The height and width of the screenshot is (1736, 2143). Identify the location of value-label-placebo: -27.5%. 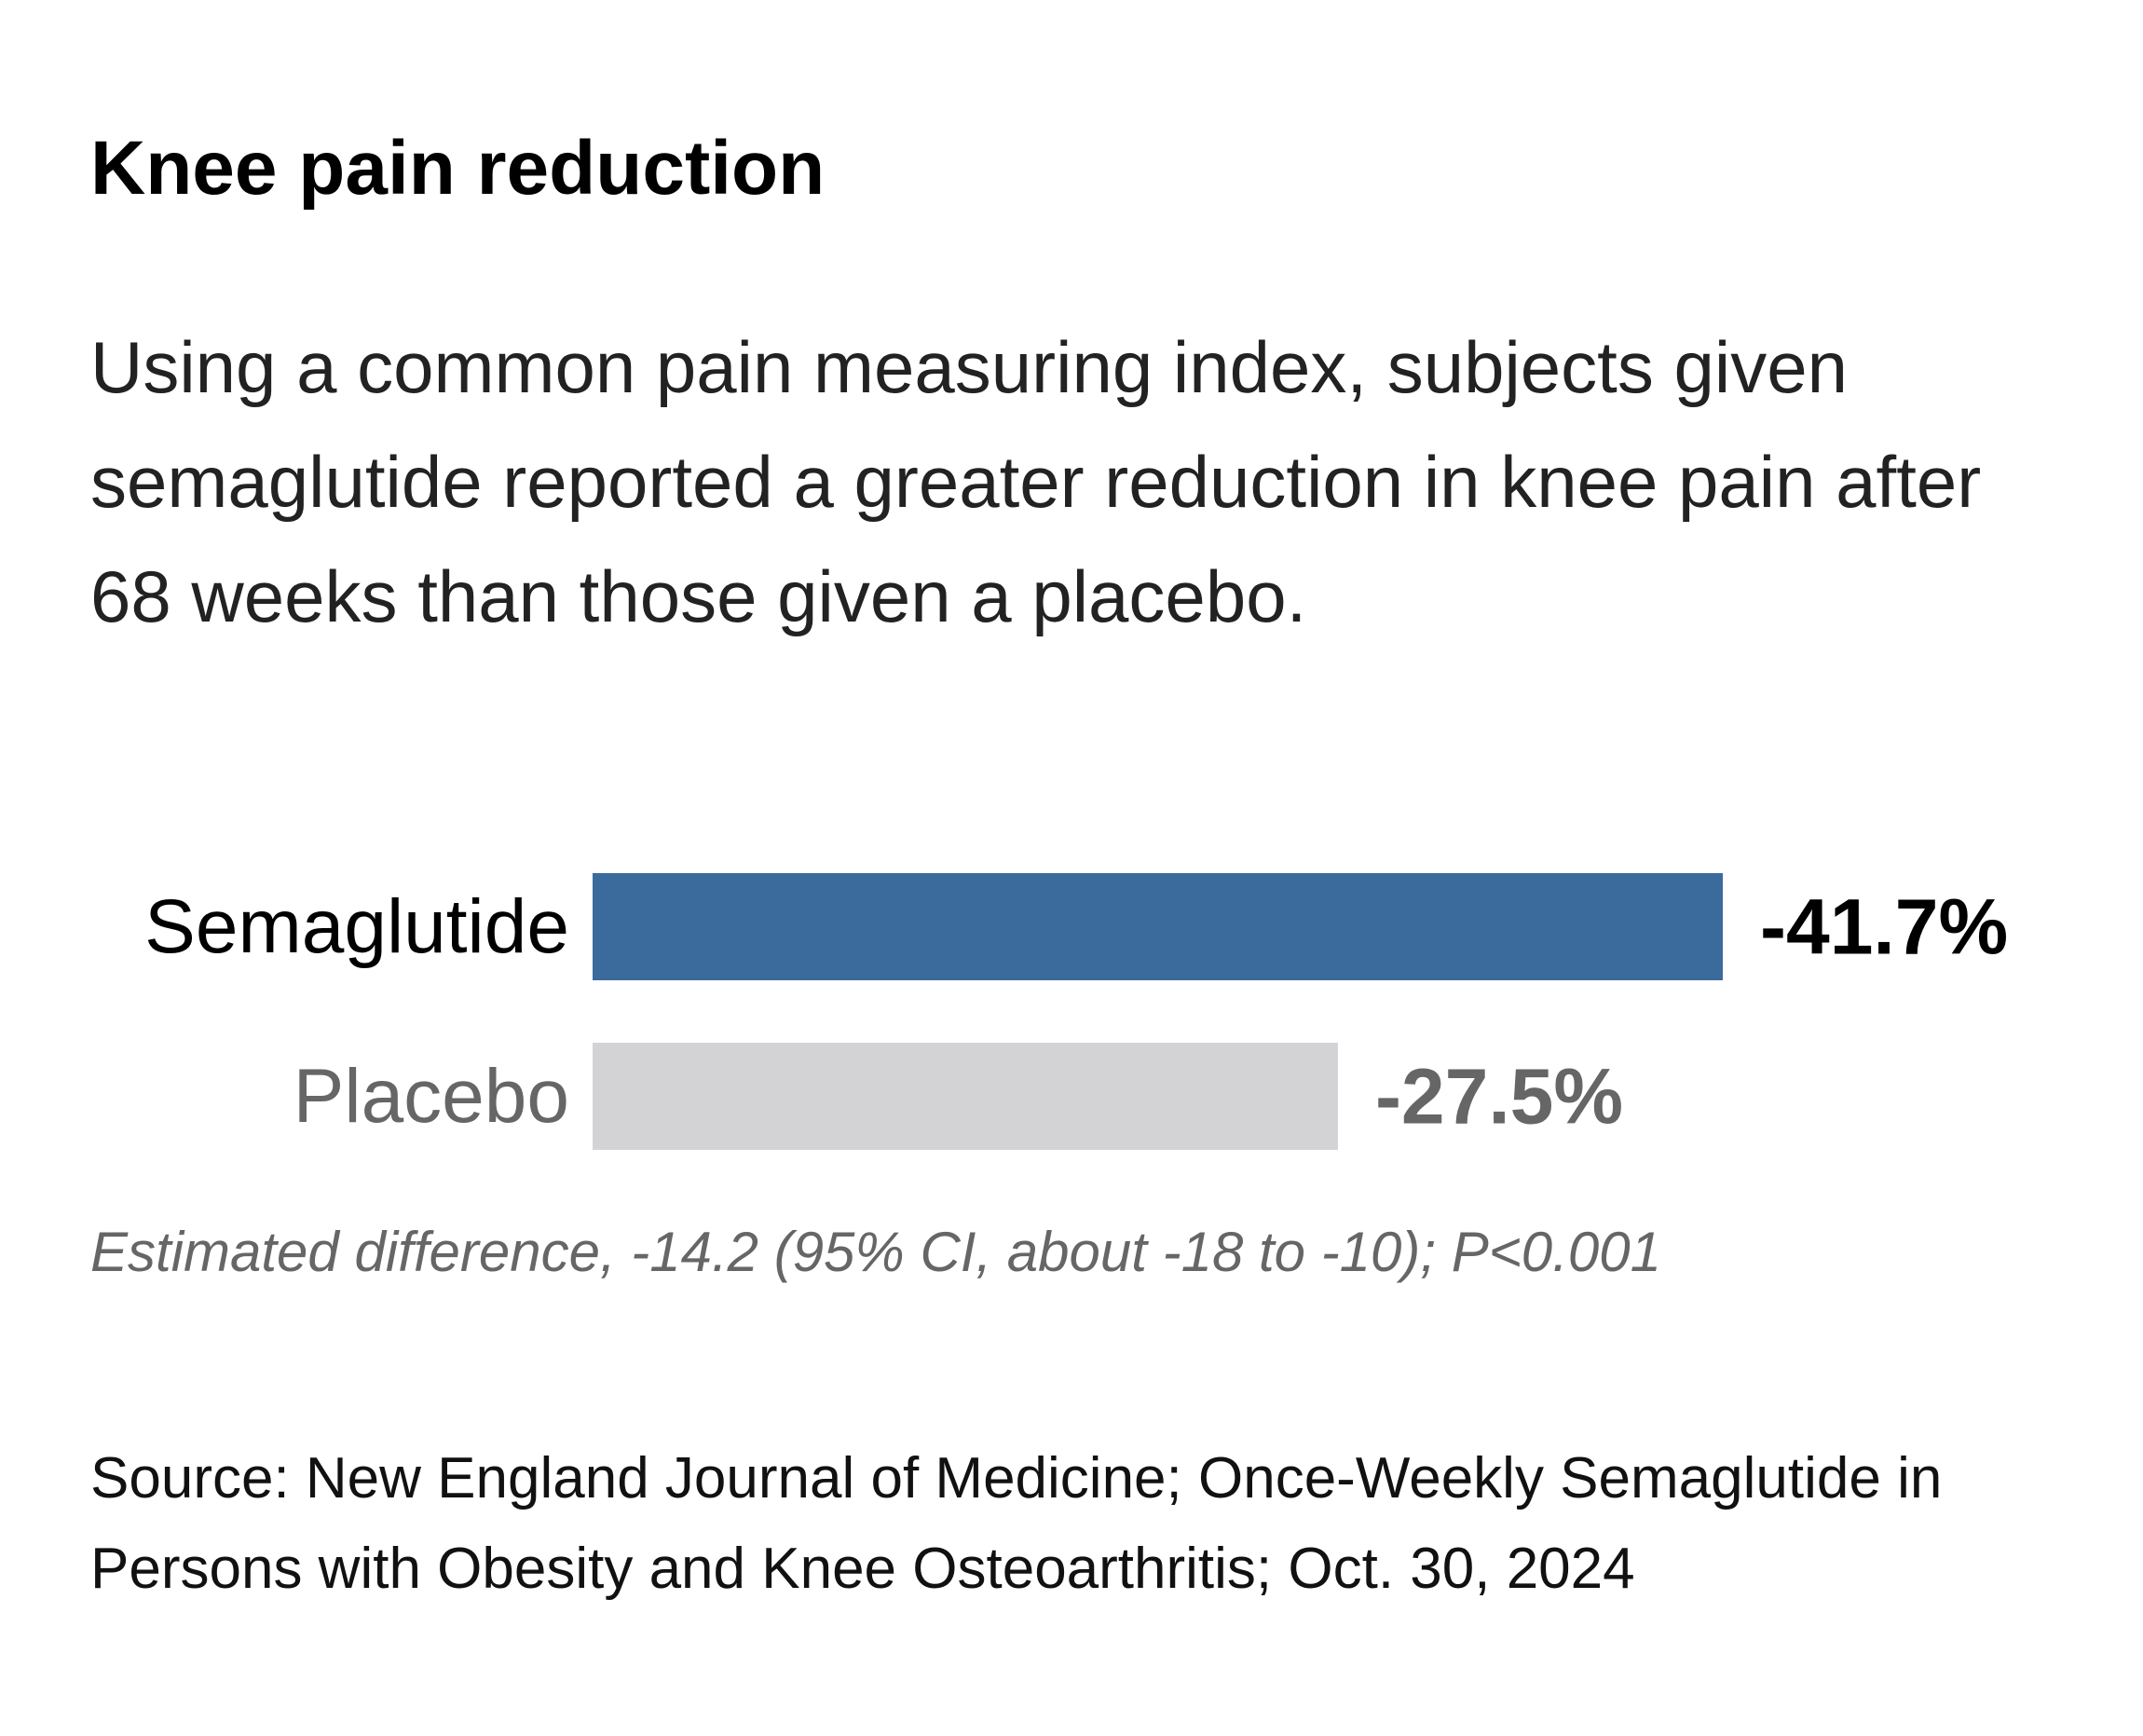
(1499, 1097).